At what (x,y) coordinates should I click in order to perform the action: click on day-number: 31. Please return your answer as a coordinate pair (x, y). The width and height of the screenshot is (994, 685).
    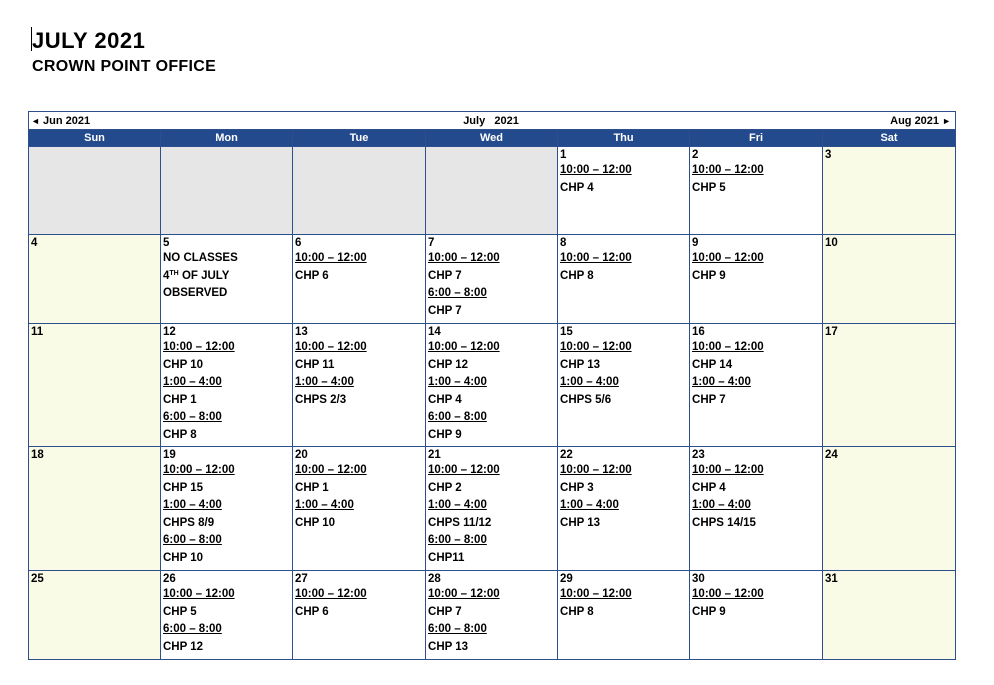
    Looking at the image, I should click on (831, 579).